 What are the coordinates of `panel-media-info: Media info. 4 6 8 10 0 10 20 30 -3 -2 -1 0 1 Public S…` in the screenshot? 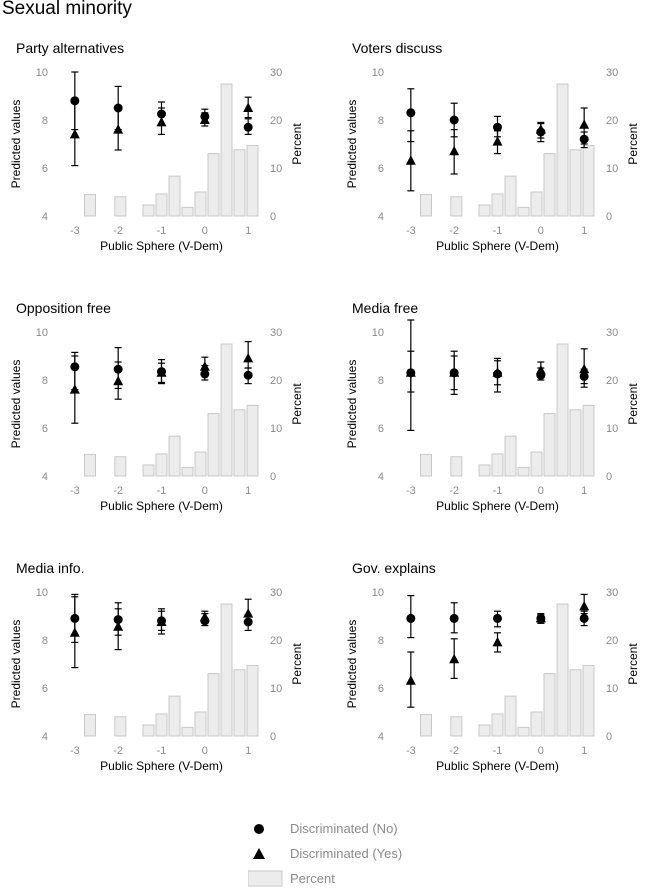 It's located at (164, 690).